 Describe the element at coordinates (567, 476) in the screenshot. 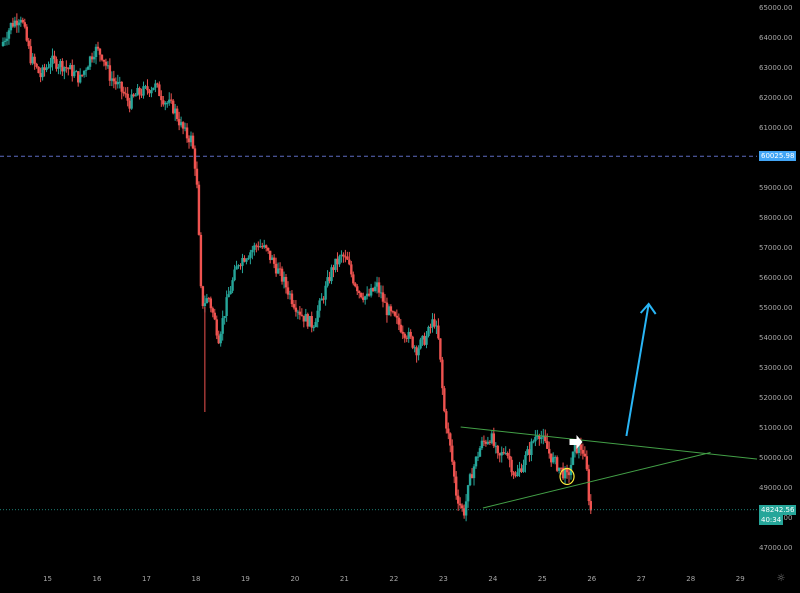

I see `highlight-circle` at that location.